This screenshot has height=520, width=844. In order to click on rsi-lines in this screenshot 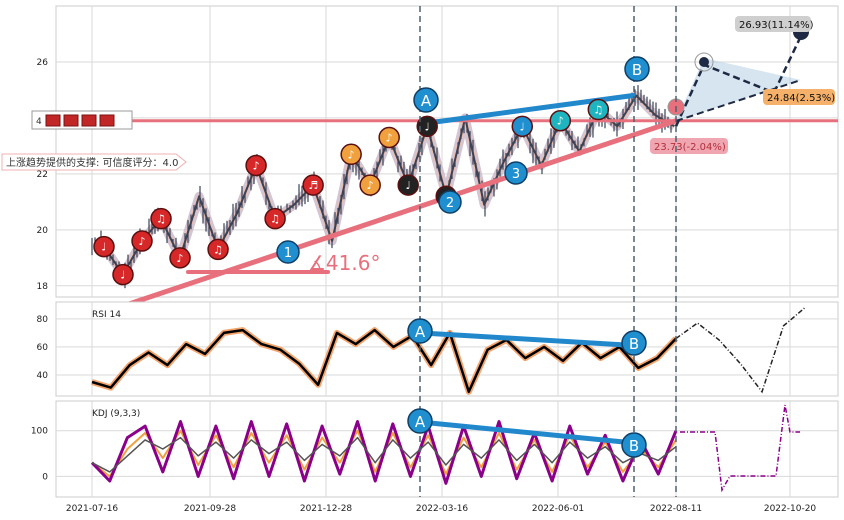, I will do `click(448, 351)`.